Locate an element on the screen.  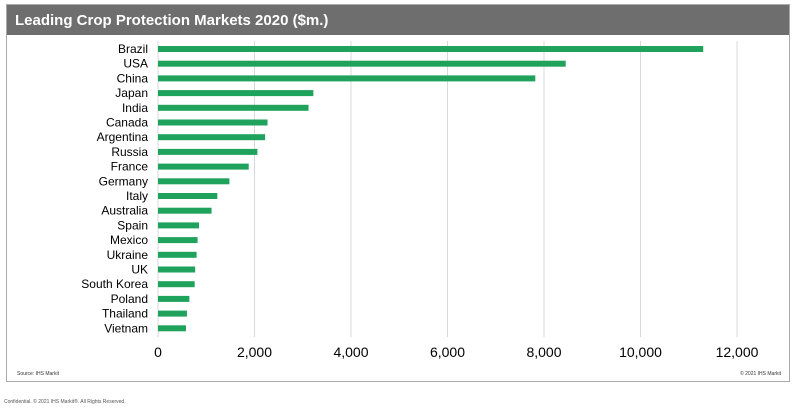
x-tick-labels: 0 2,000 4,000 6,000 8,000 10,000 12,000 is located at coordinates (456, 352).